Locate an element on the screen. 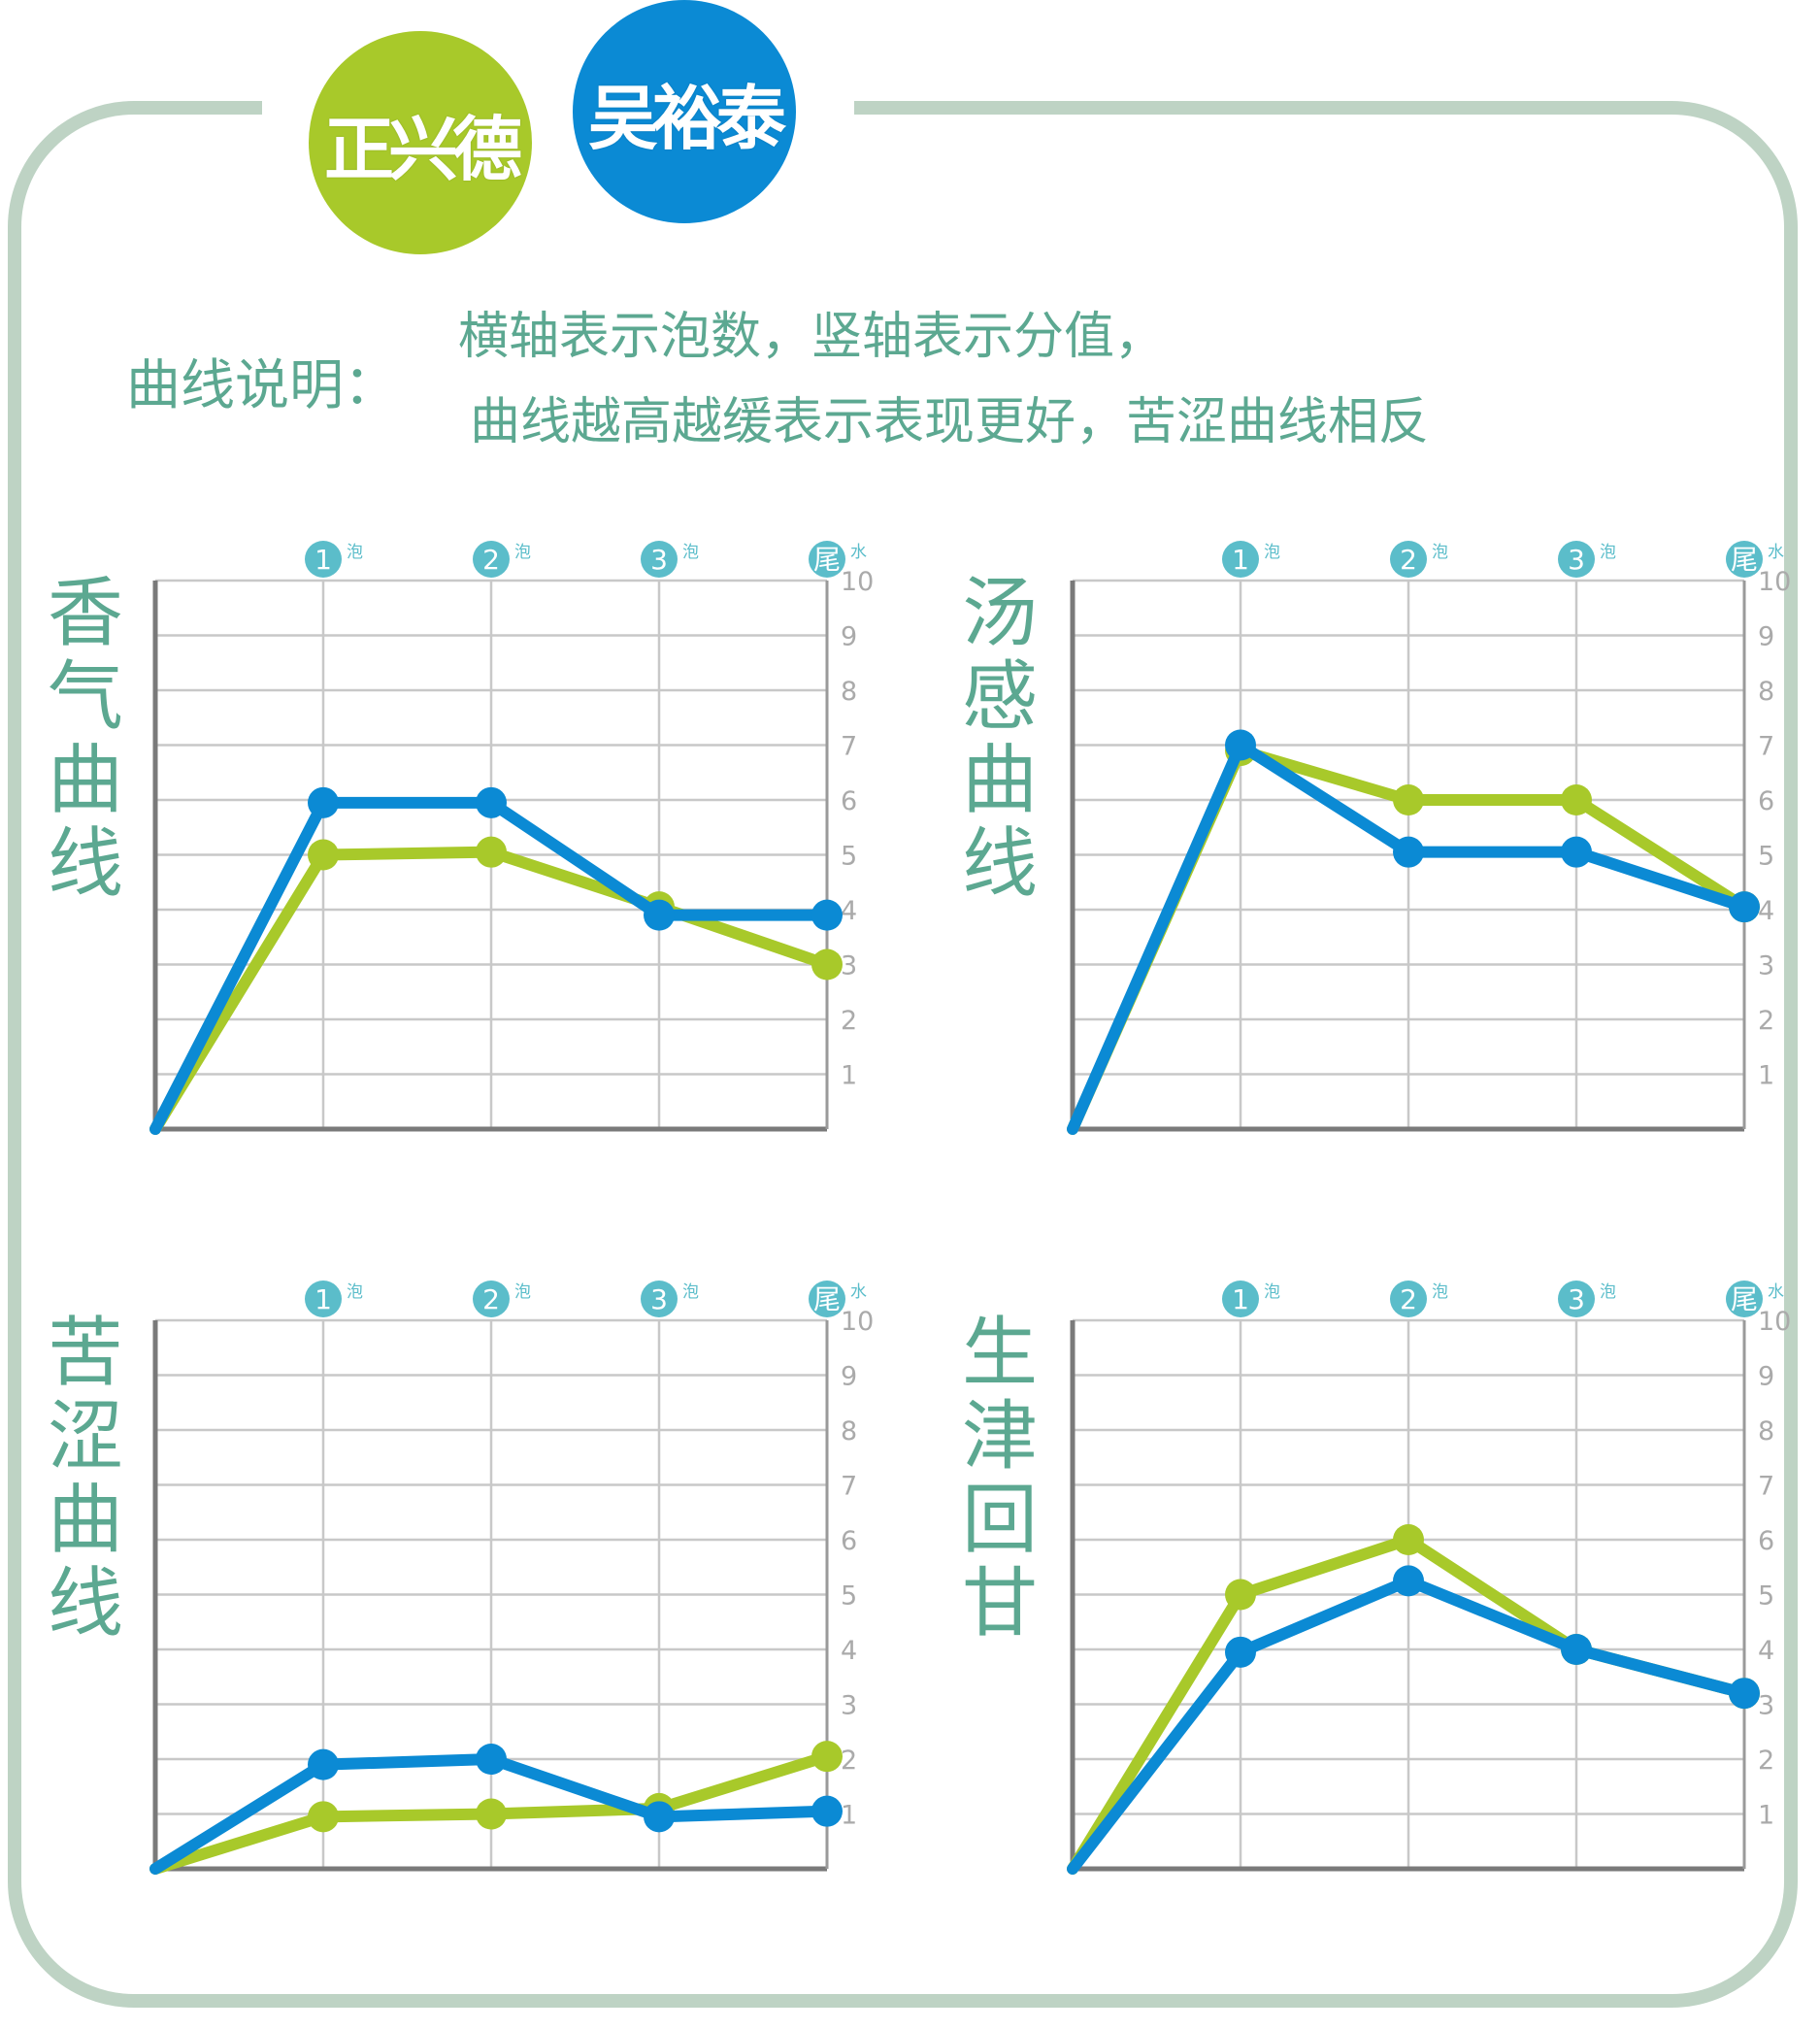  chart-title-char: 苦 is located at coordinates (85, 1353).